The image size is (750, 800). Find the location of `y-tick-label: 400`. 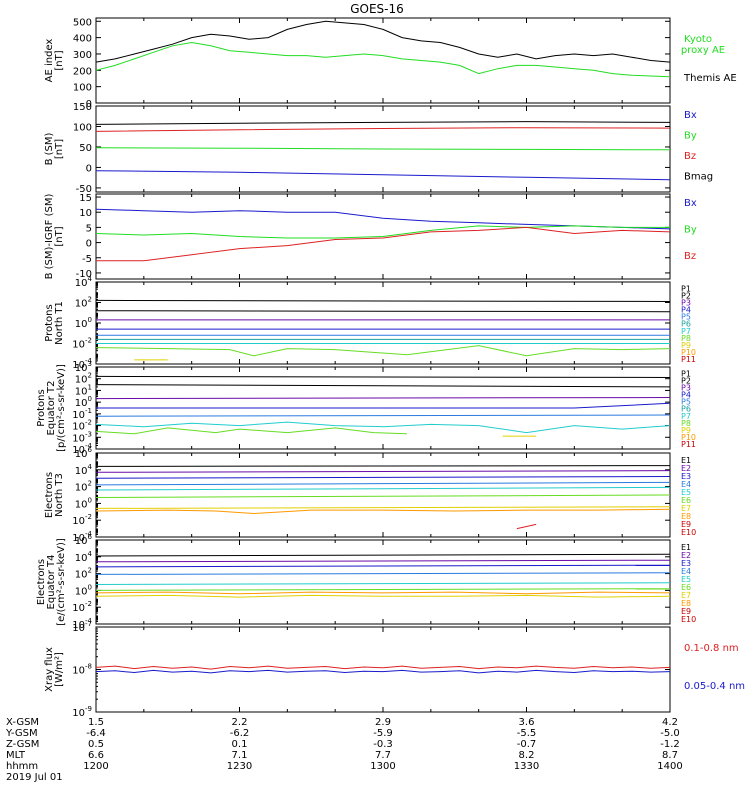

y-tick-label: 400 is located at coordinates (82, 39).